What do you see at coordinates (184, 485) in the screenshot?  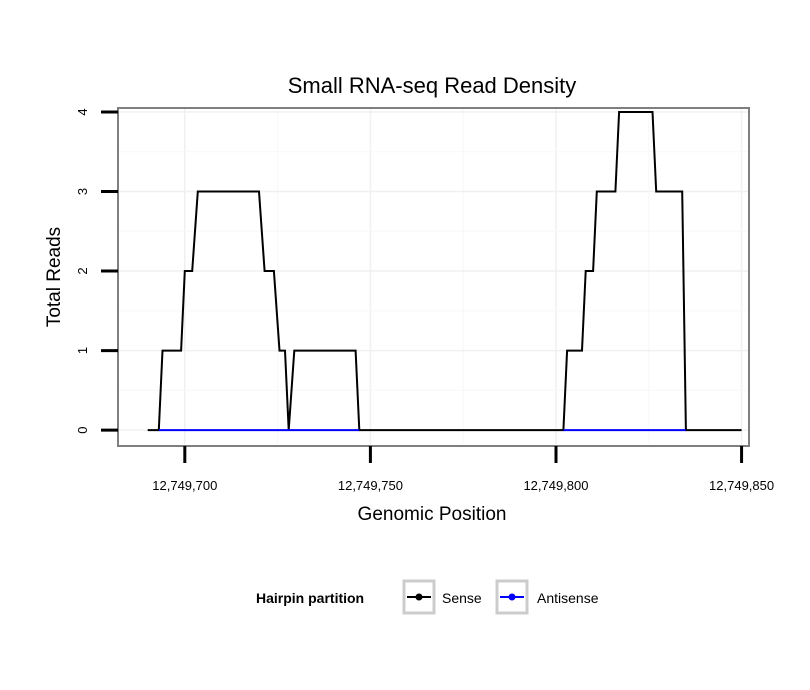 I see `x-tick-label: 12,749,700` at bounding box center [184, 485].